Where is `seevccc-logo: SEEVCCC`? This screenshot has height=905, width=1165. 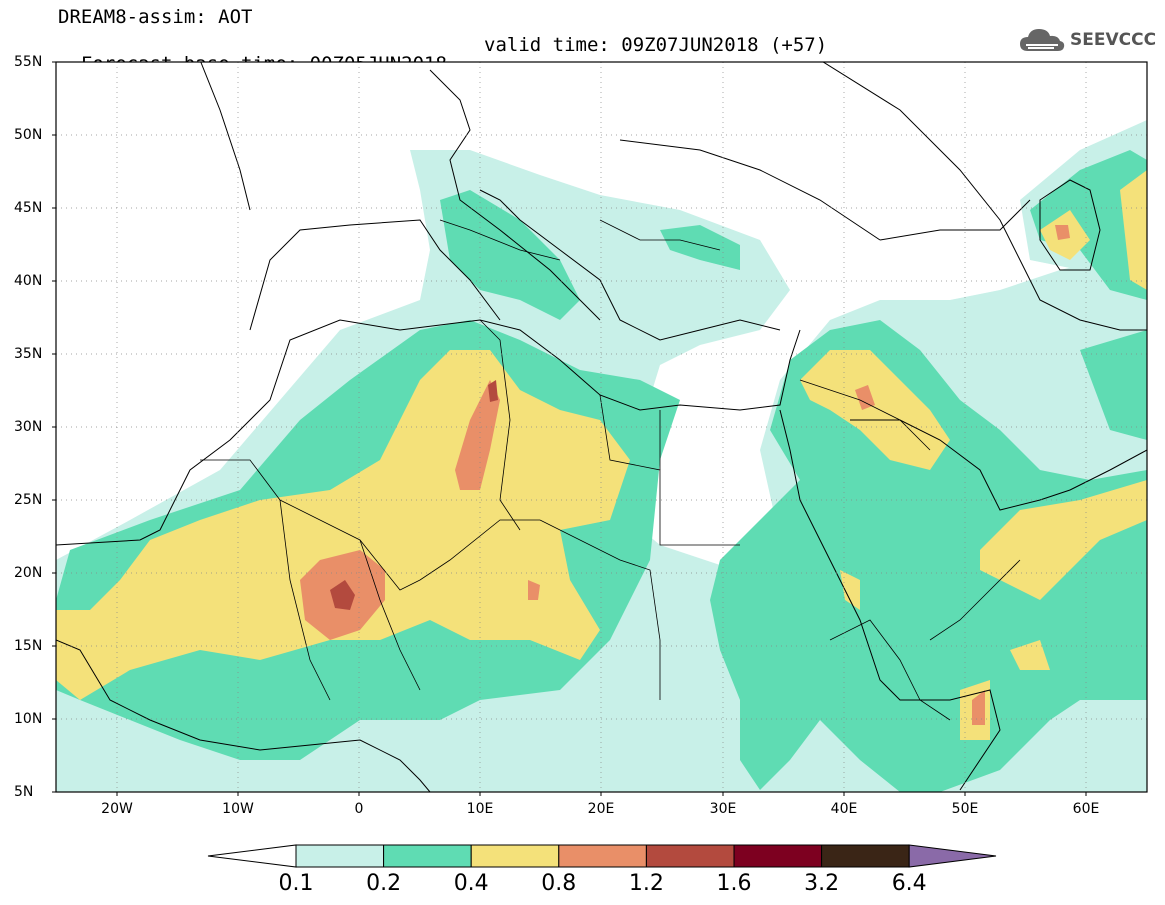 seevccc-logo: SEEVCCC is located at coordinates (1087, 40).